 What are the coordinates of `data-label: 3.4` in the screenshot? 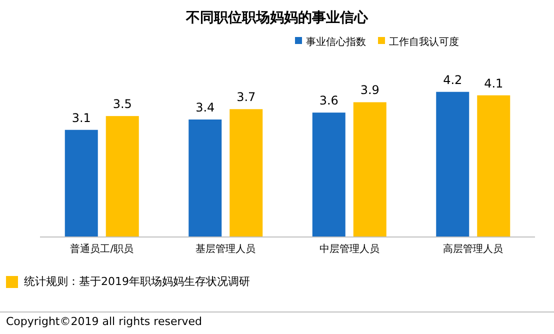 It's located at (205, 107).